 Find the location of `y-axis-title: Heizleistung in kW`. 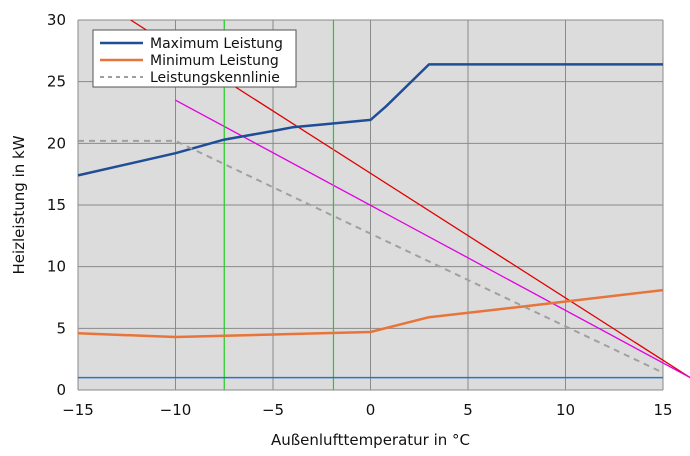

y-axis-title: Heizleistung in kW is located at coordinates (19, 204).